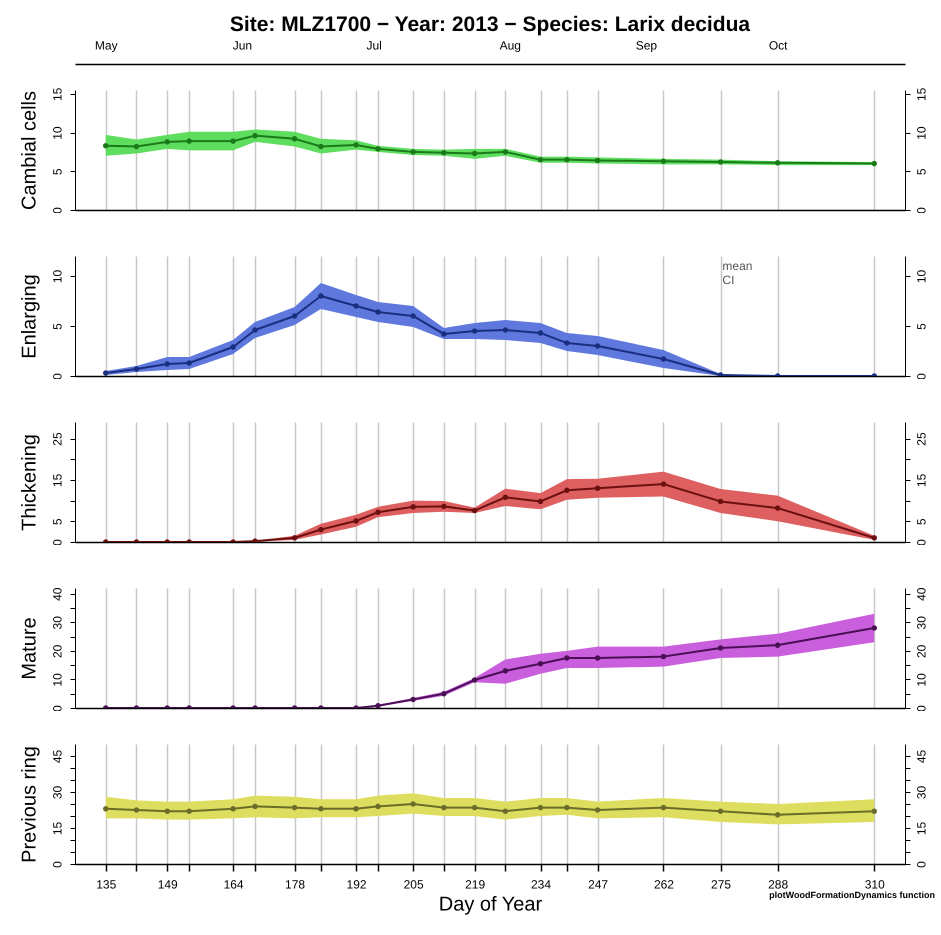 This screenshot has height=935, width=941. What do you see at coordinates (29, 804) in the screenshot?
I see `y-axis-title: Previous ring` at bounding box center [29, 804].